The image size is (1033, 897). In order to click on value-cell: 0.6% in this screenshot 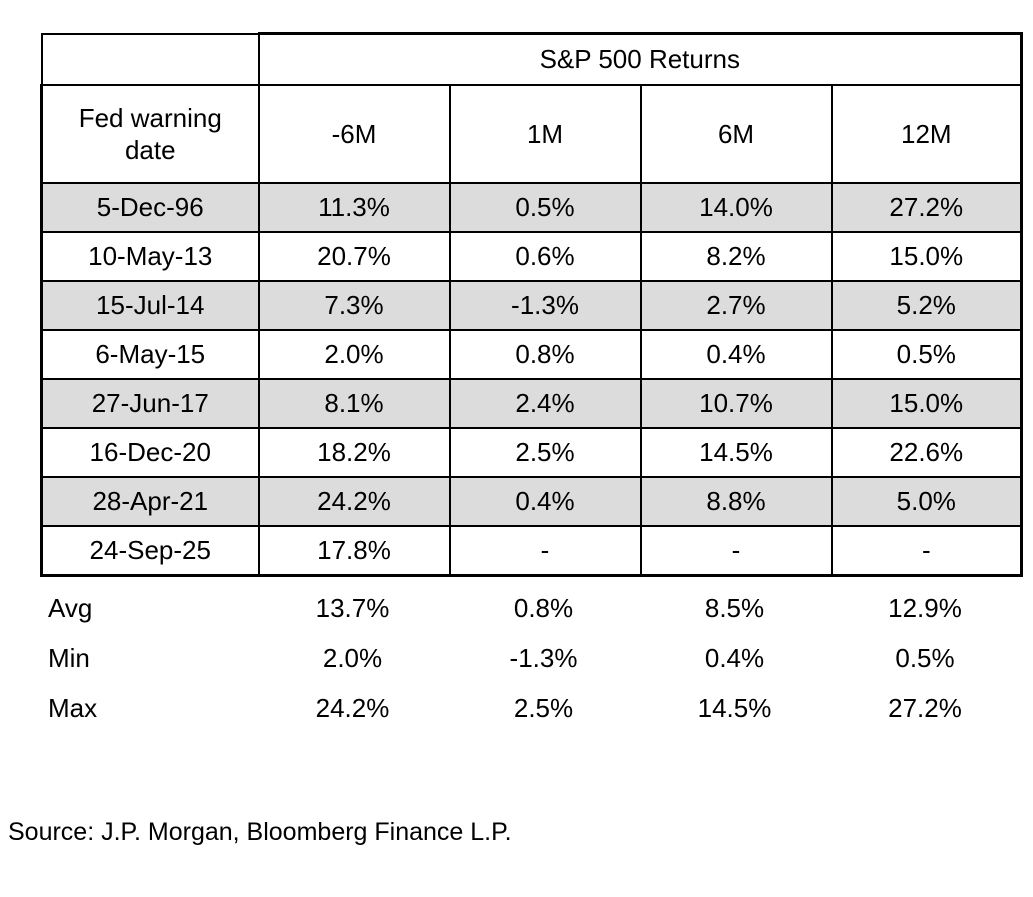, I will do `click(545, 256)`.